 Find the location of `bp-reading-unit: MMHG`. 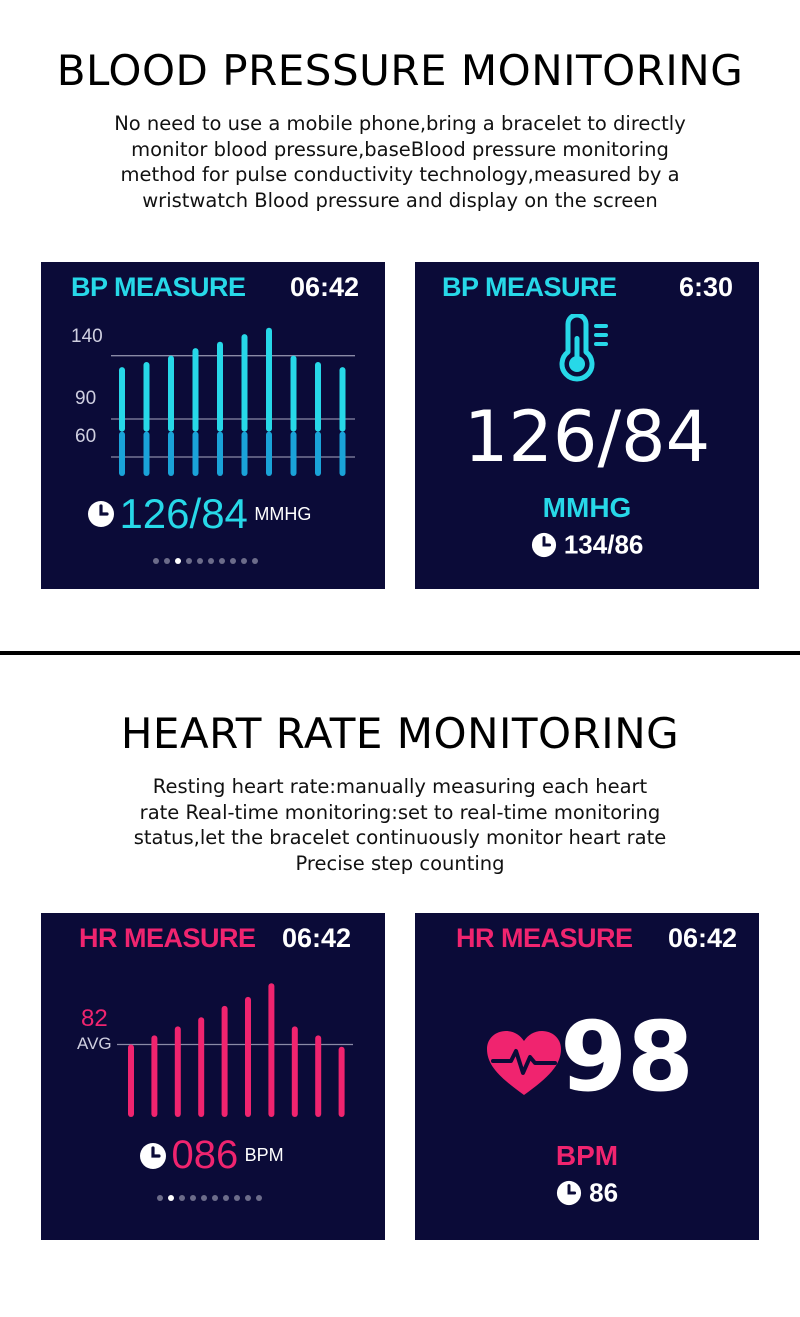

bp-reading-unit: MMHG is located at coordinates (283, 513).